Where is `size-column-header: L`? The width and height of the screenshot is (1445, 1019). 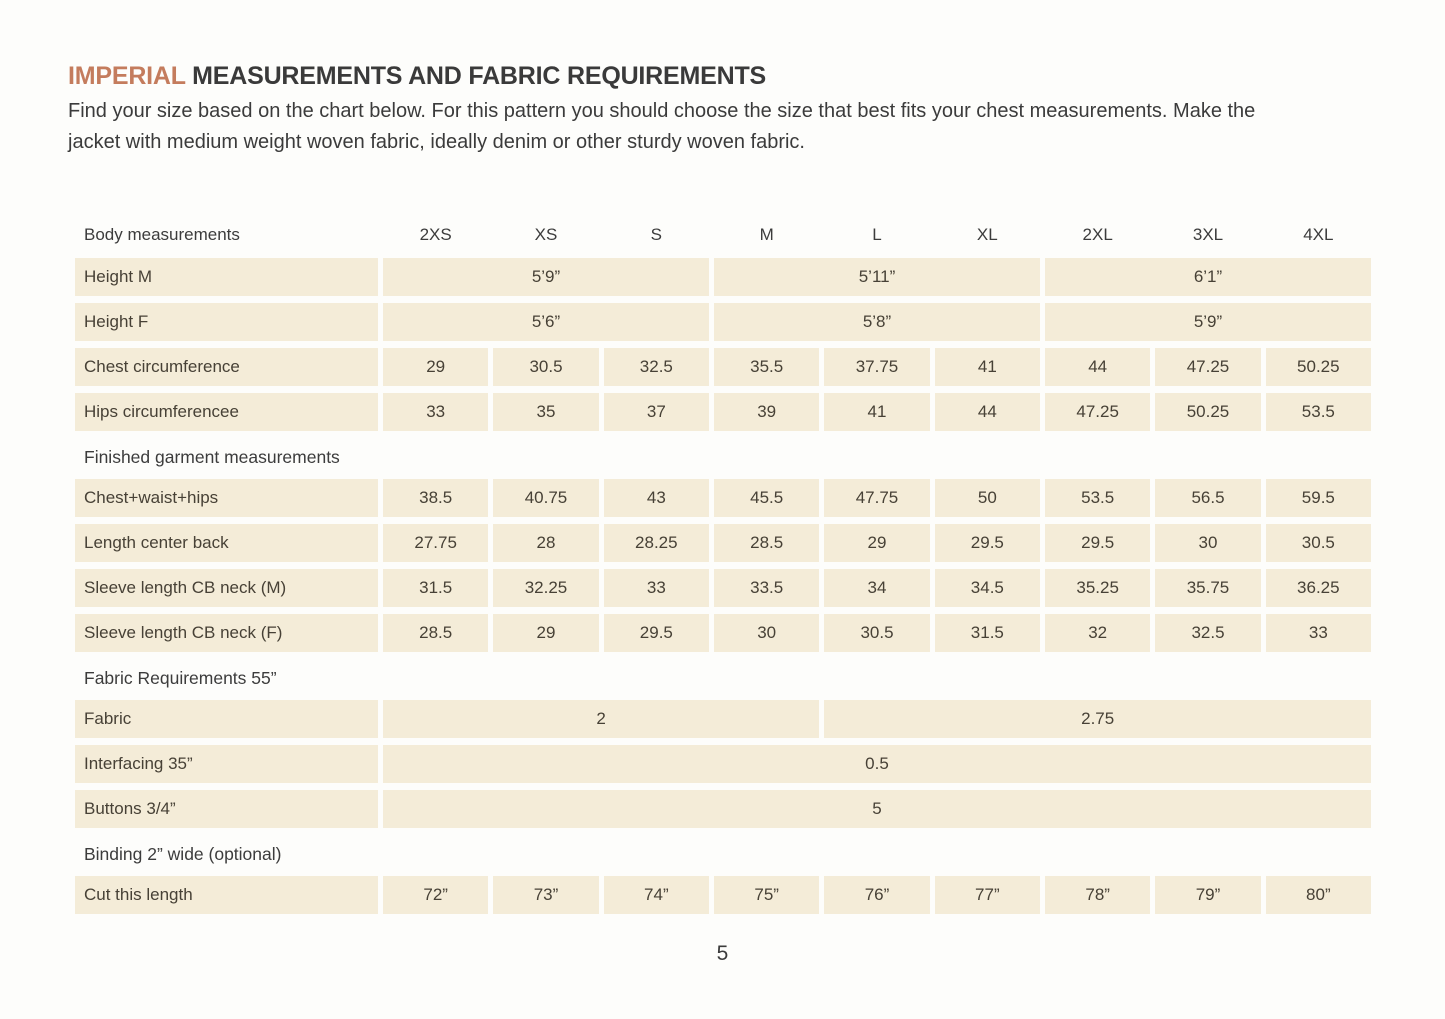
size-column-header: L is located at coordinates (877, 234).